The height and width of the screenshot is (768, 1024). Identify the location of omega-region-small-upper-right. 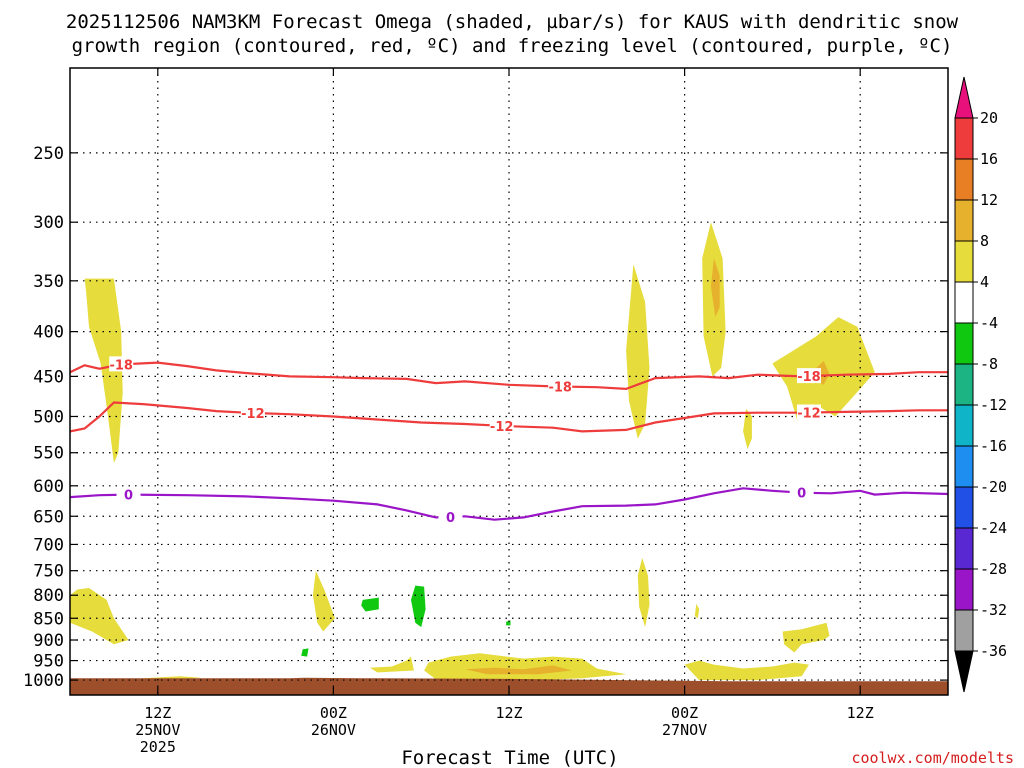
(747, 429).